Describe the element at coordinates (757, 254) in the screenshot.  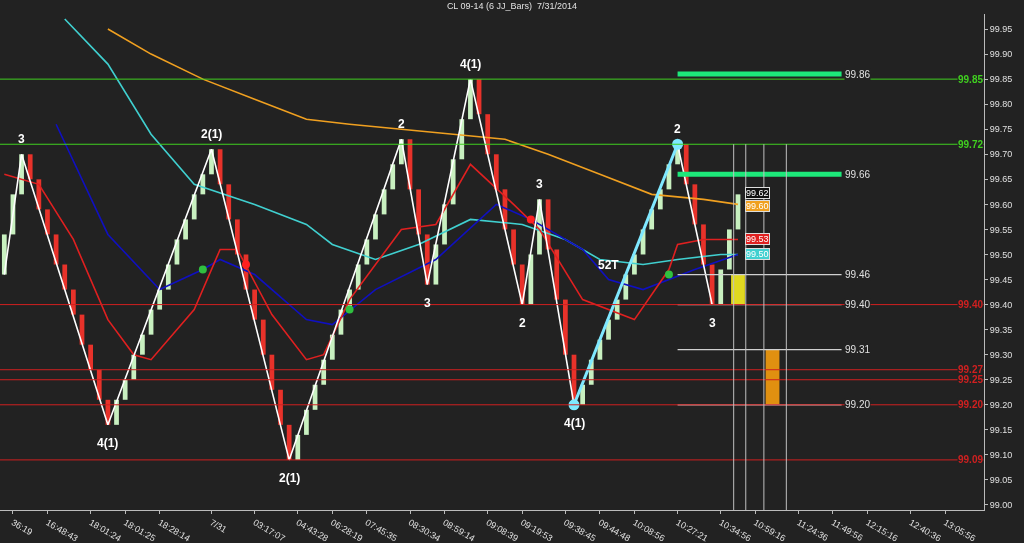
I see `data-label: 99.50` at that location.